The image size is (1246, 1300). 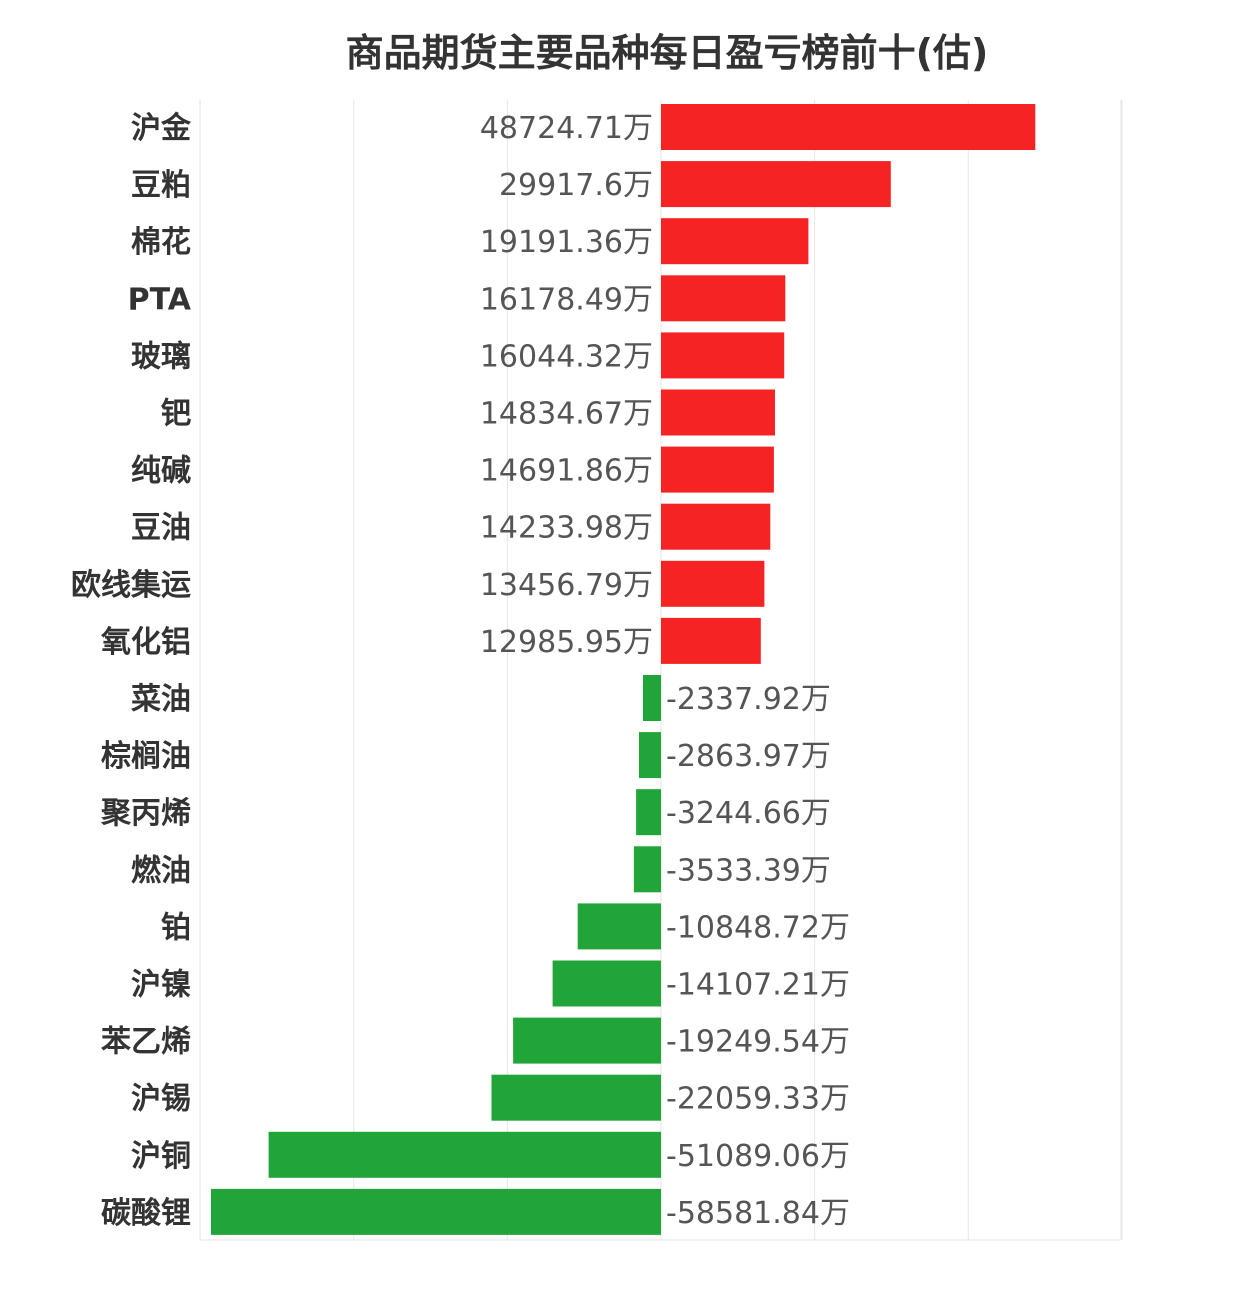 I want to click on category-label: 沪镍, so click(x=161, y=985).